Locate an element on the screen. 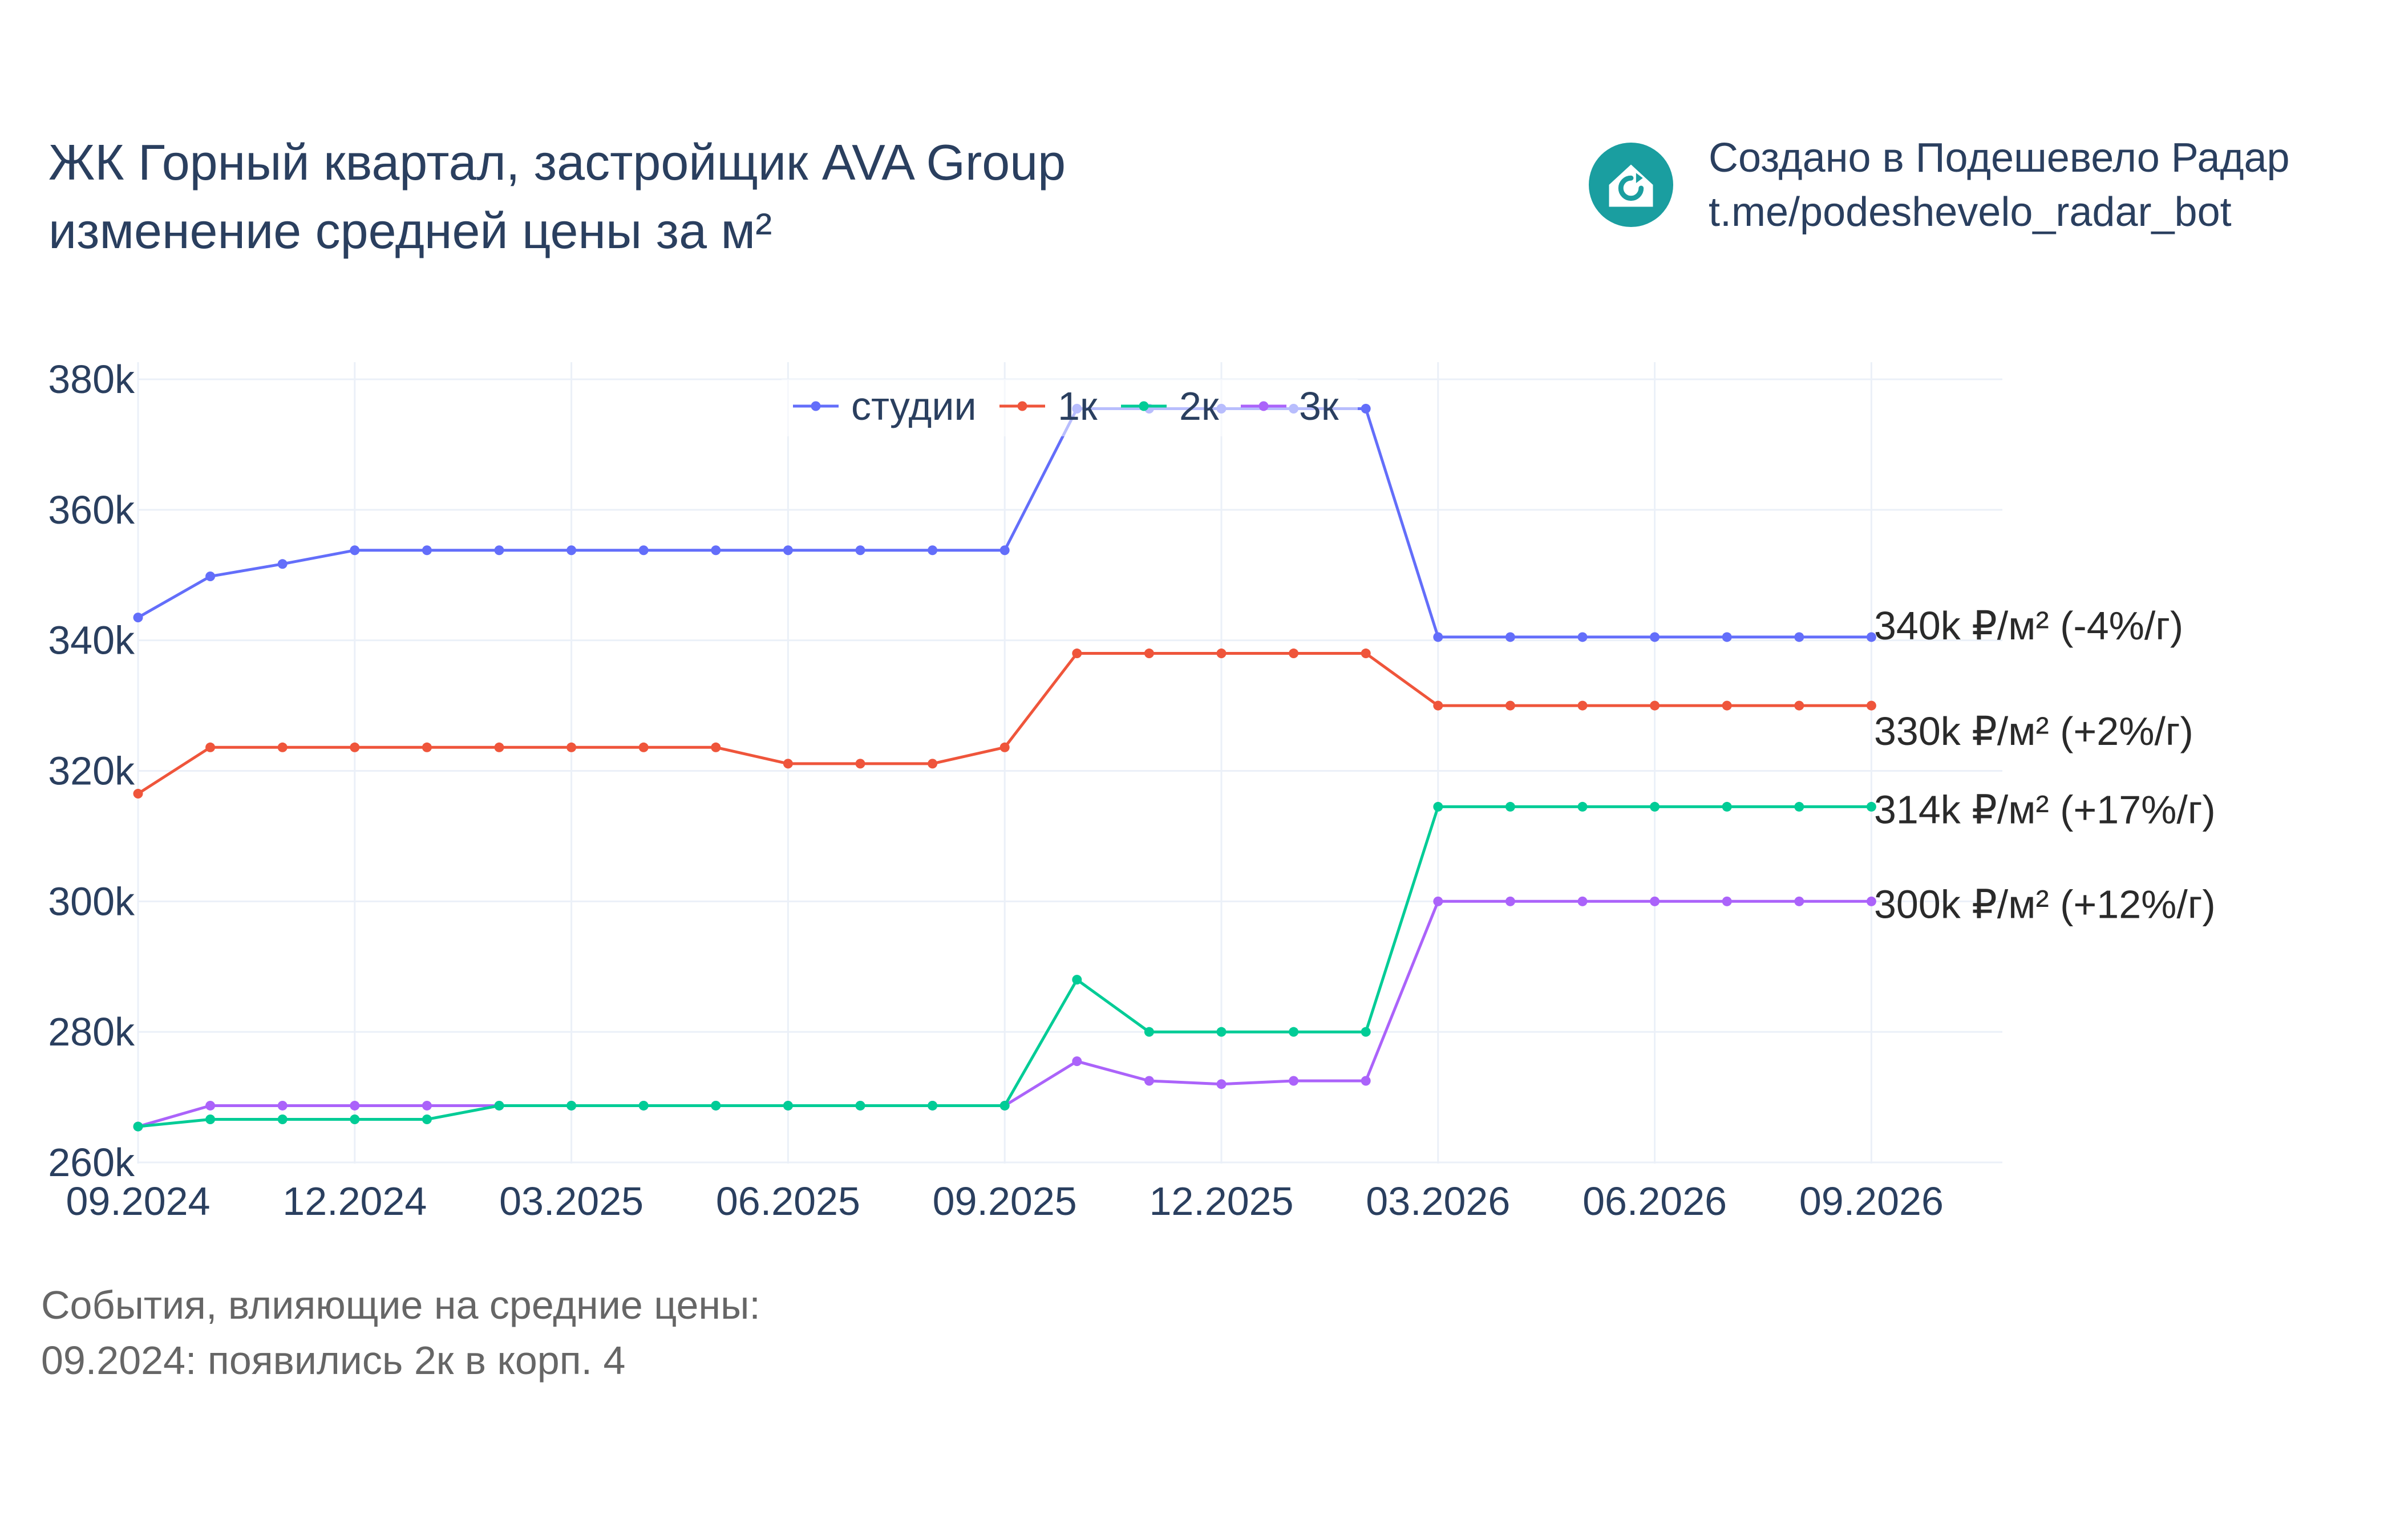 This screenshot has height=1540, width=2396. events-heading: События, влияющие на средние цены: is located at coordinates (401, 1305).